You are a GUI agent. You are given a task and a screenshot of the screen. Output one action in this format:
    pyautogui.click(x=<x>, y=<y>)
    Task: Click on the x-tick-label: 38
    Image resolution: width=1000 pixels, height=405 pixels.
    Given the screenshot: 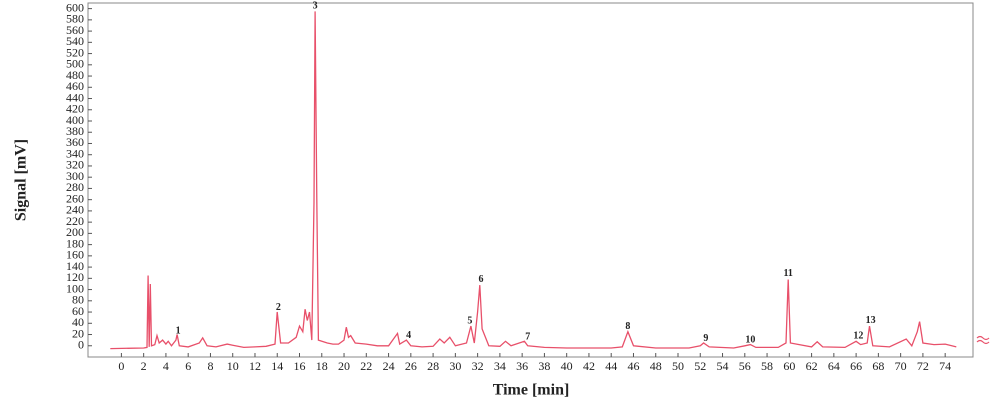 What is the action you would take?
    pyautogui.click(x=544, y=366)
    